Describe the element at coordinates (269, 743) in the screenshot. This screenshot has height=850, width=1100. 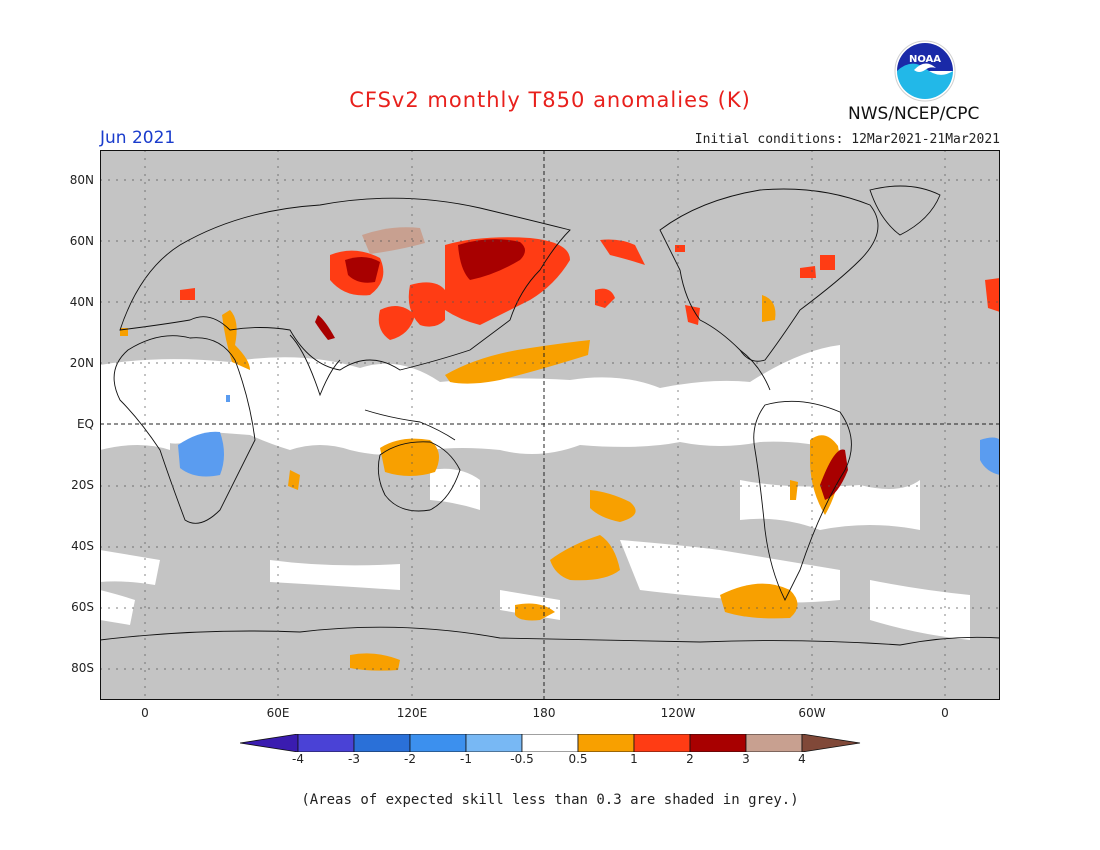
I see `colorbar-low-arrow` at that location.